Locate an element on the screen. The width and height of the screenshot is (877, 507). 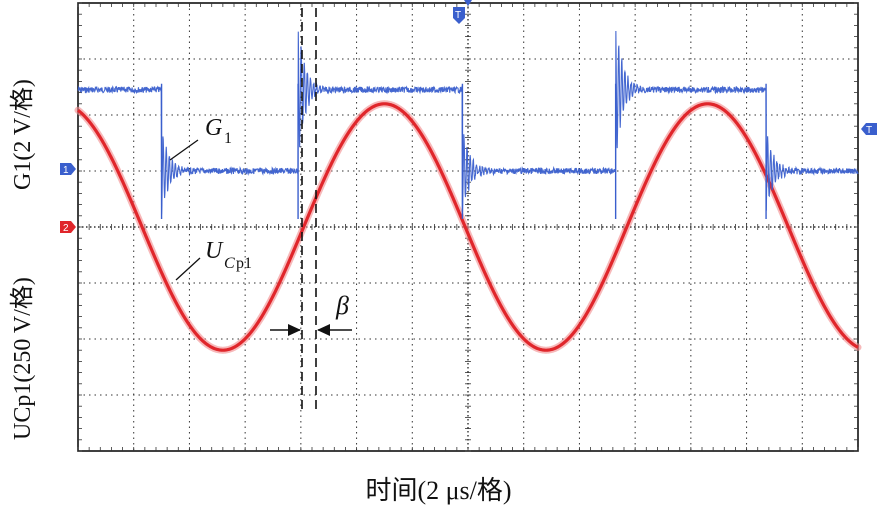
y-axis-label-g1: G1(2 V/格) is located at coordinates (22, 134).